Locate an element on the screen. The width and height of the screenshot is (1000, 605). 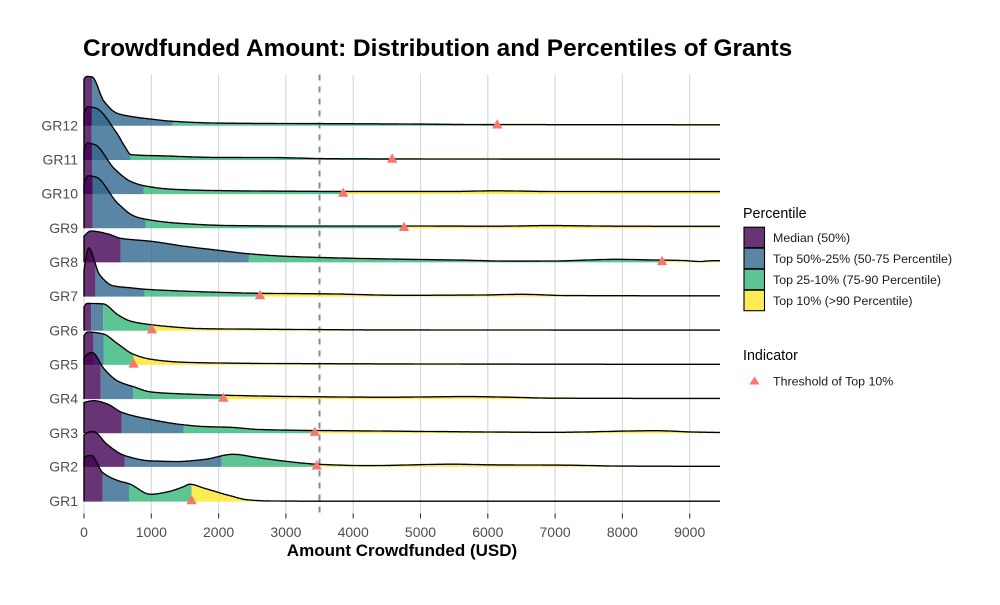
svg-text: GR12 is located at coordinates (59, 125).